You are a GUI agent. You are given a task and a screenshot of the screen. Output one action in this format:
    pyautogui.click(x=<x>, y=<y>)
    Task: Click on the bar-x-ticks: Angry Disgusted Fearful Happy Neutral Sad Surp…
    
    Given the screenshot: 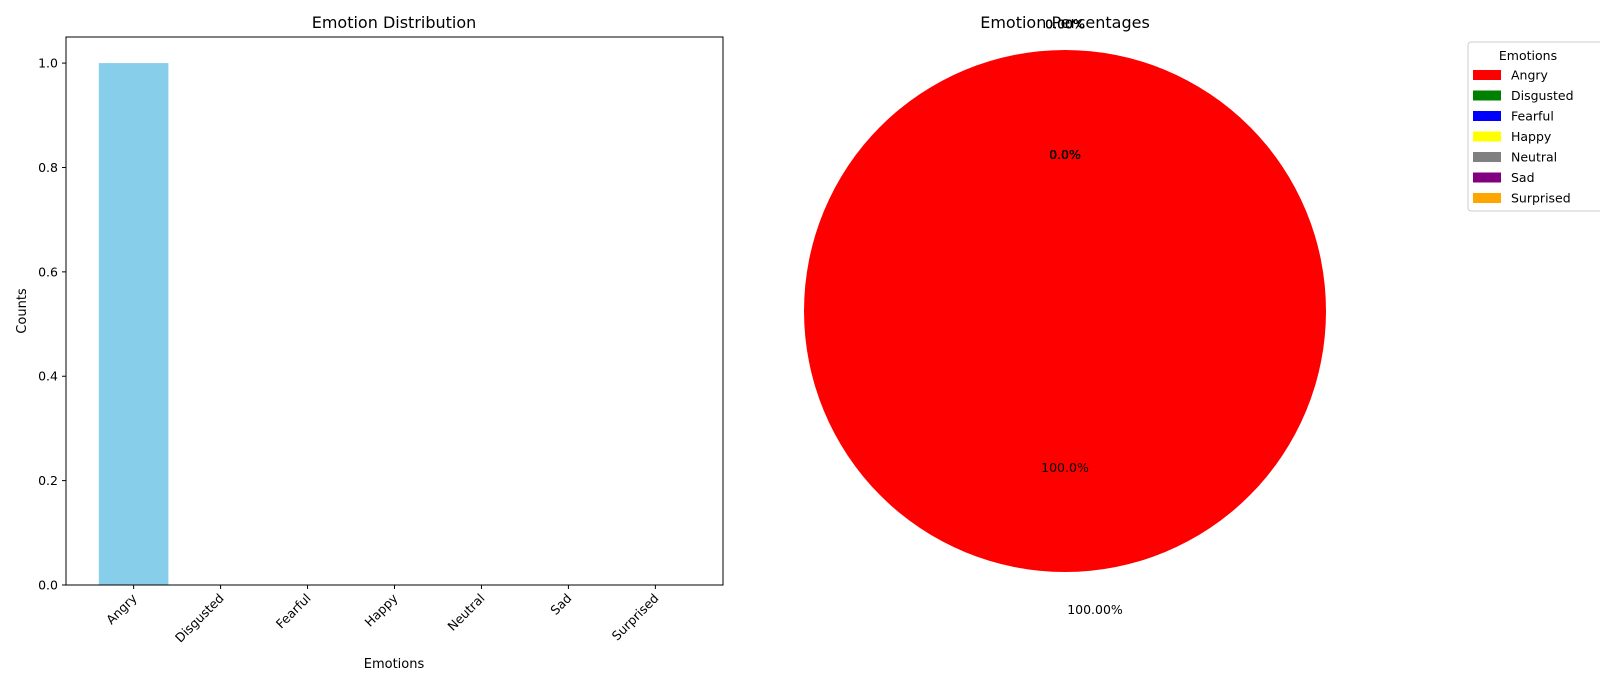 What is the action you would take?
    pyautogui.click(x=382, y=615)
    